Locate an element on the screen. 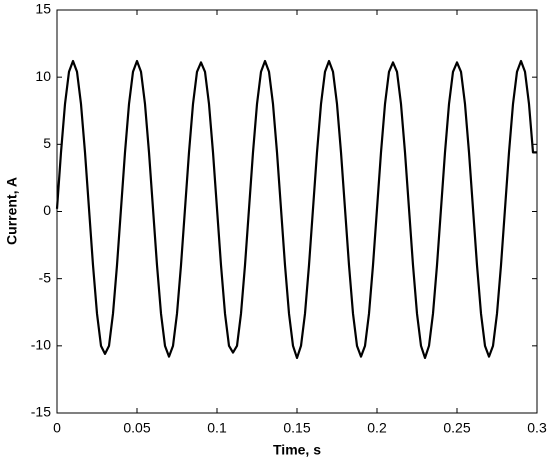 This screenshot has width=550, height=468. y-tick-label: 5 is located at coordinates (47, 143).